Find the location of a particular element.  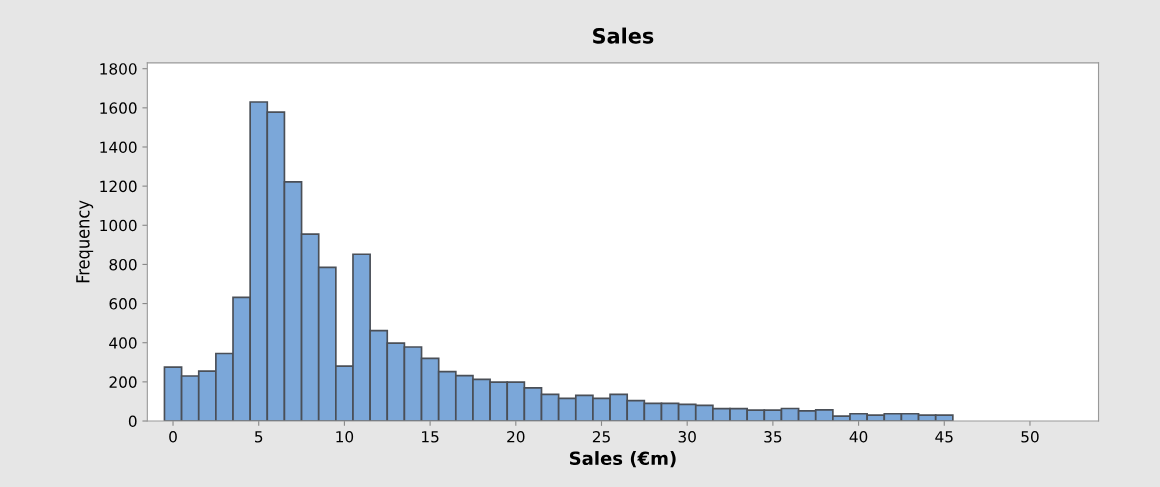

x-tick-label: 50 is located at coordinates (1030, 437).